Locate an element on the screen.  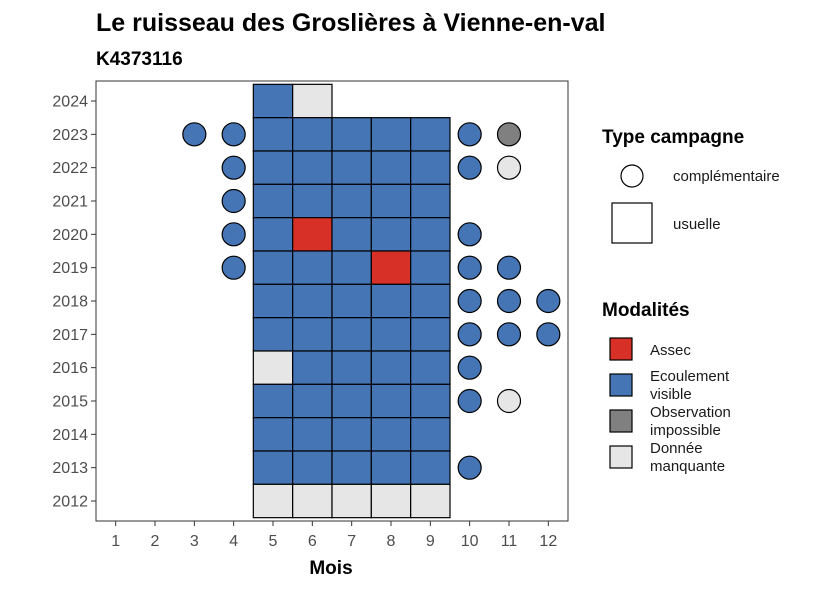
legend-type-title: Type campagne is located at coordinates (673, 137).